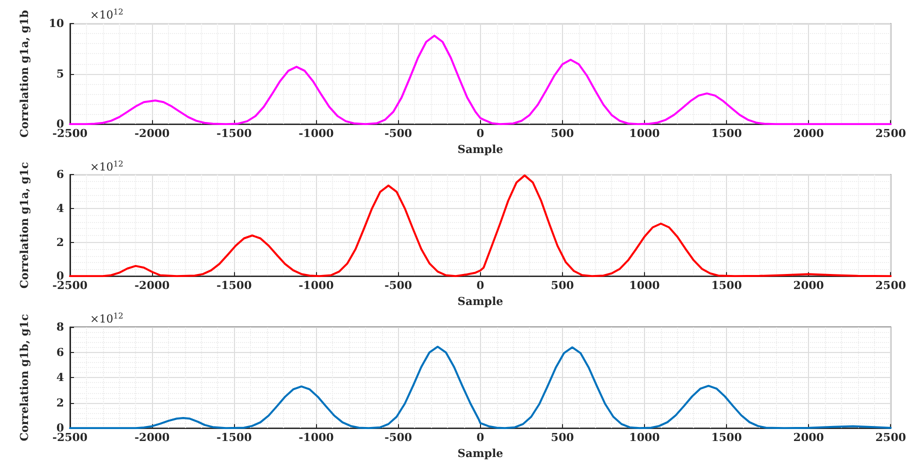 This screenshot has height=473, width=917. What do you see at coordinates (24, 378) in the screenshot?
I see `y-axis-title: Correlation g1b, g1c` at bounding box center [24, 378].